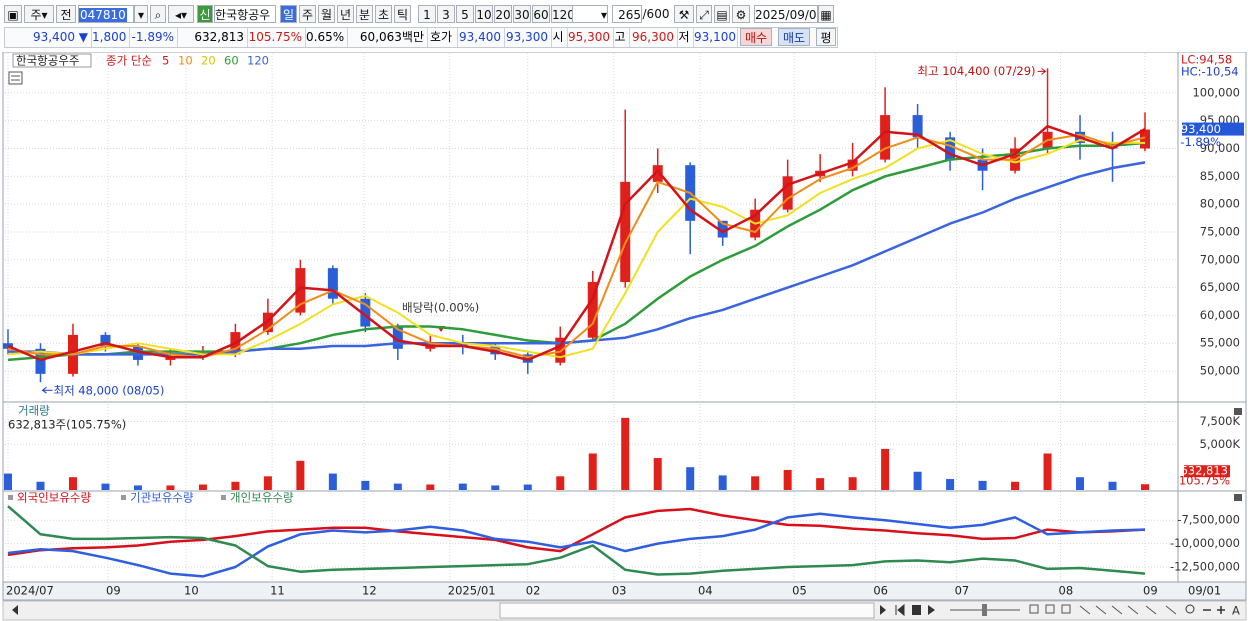  Describe the element at coordinates (1190, 609) in the screenshot. I see `zoom-icon` at that location.